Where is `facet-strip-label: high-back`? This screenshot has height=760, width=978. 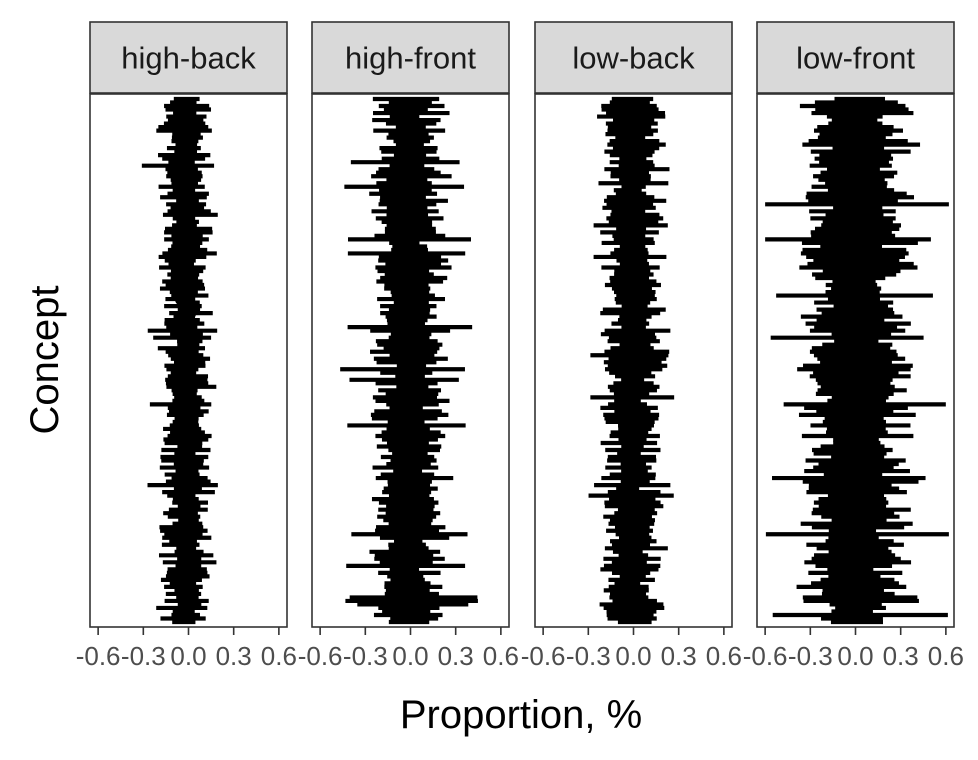 facet-strip-label: high-back is located at coordinates (188, 58).